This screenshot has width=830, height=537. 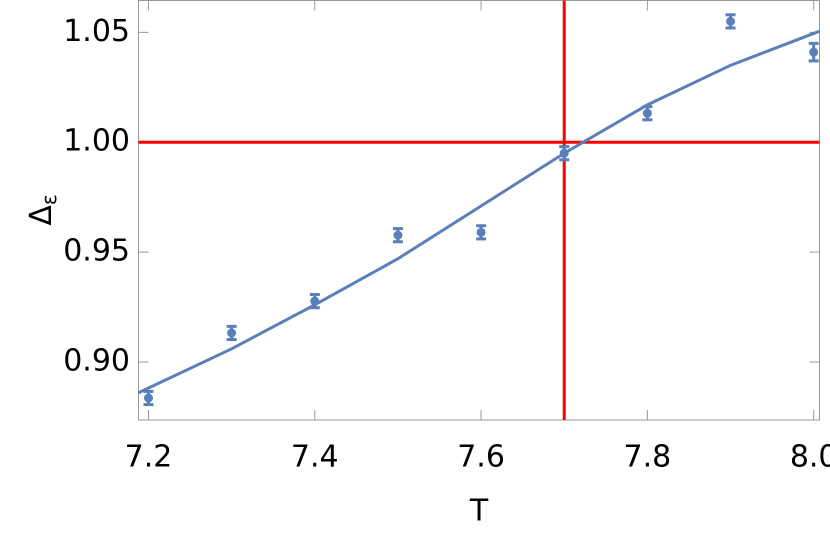 What do you see at coordinates (648, 457) in the screenshot?
I see `x-tick-label: 7.8` at bounding box center [648, 457].